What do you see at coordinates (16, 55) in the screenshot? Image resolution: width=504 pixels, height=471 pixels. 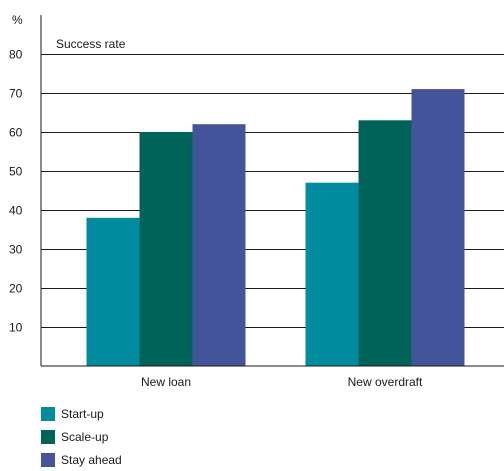 I see `y-tick-label: 80` at bounding box center [16, 55].